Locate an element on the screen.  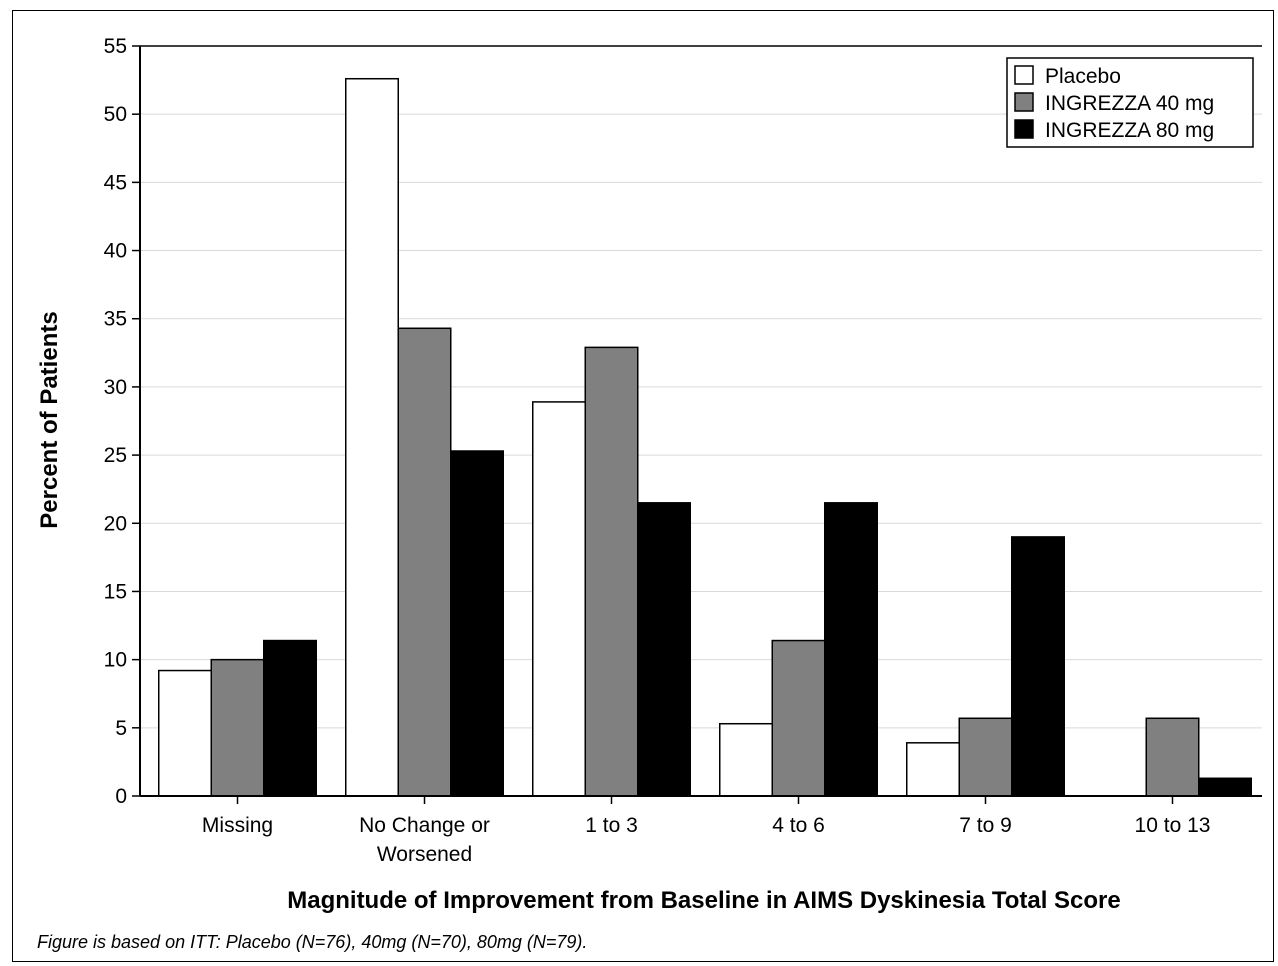
y-tick-label: 40 is located at coordinates (115, 251).